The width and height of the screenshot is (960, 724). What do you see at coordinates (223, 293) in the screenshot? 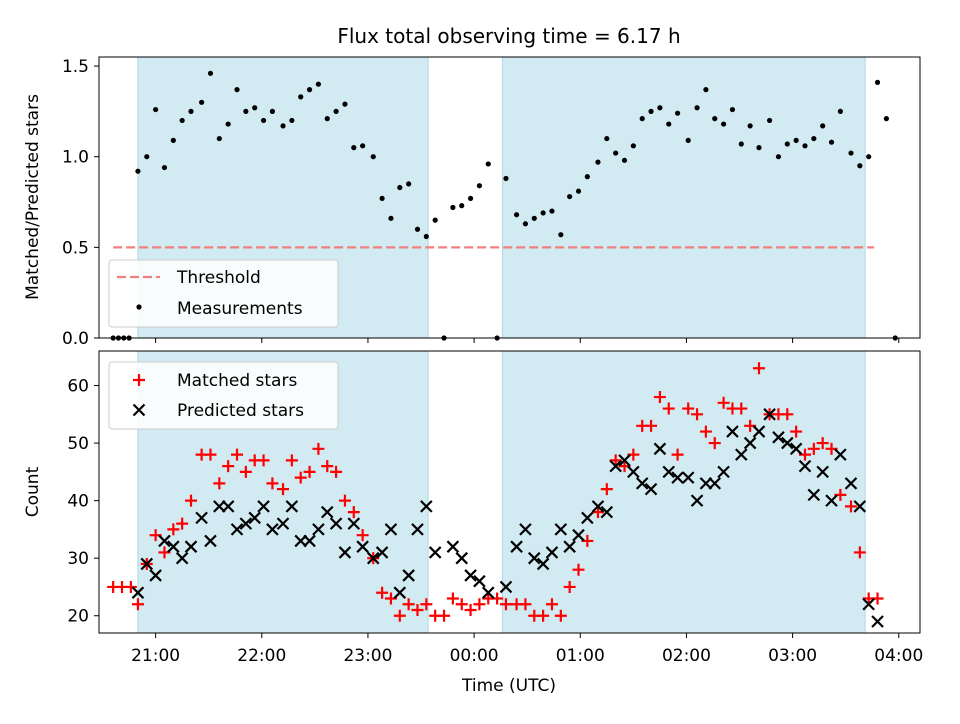
I see `top-legend-box` at bounding box center [223, 293].